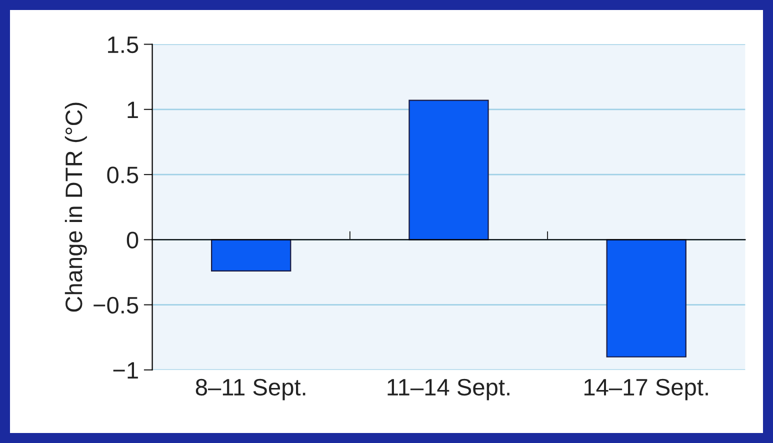 Image resolution: width=773 pixels, height=443 pixels. I want to click on y-tick-label: −1, so click(125, 370).